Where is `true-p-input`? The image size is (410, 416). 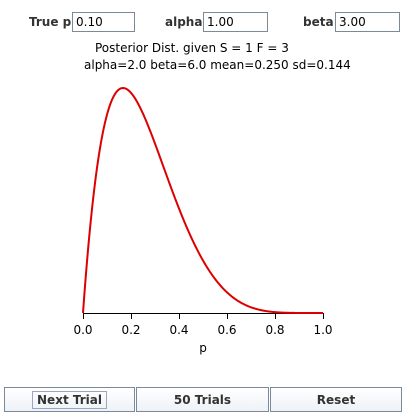
true-p-input is located at coordinates (103, 22).